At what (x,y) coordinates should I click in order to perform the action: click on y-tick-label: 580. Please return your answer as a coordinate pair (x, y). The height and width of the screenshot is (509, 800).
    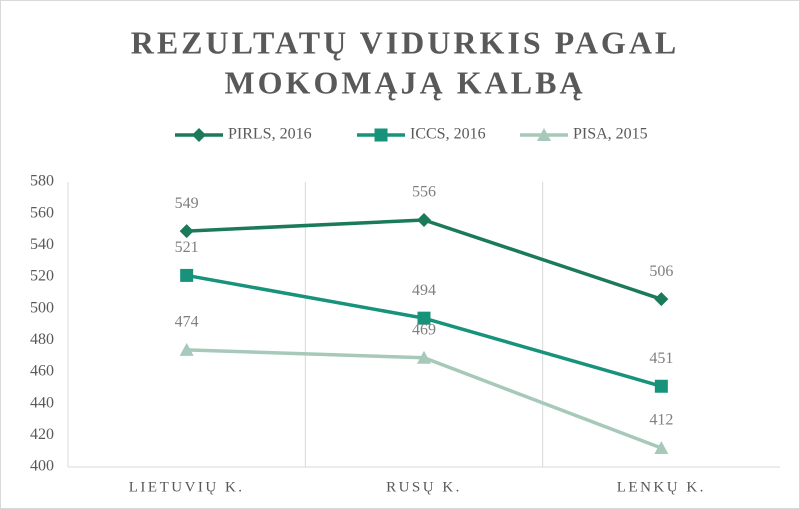
    Looking at the image, I should click on (42, 181).